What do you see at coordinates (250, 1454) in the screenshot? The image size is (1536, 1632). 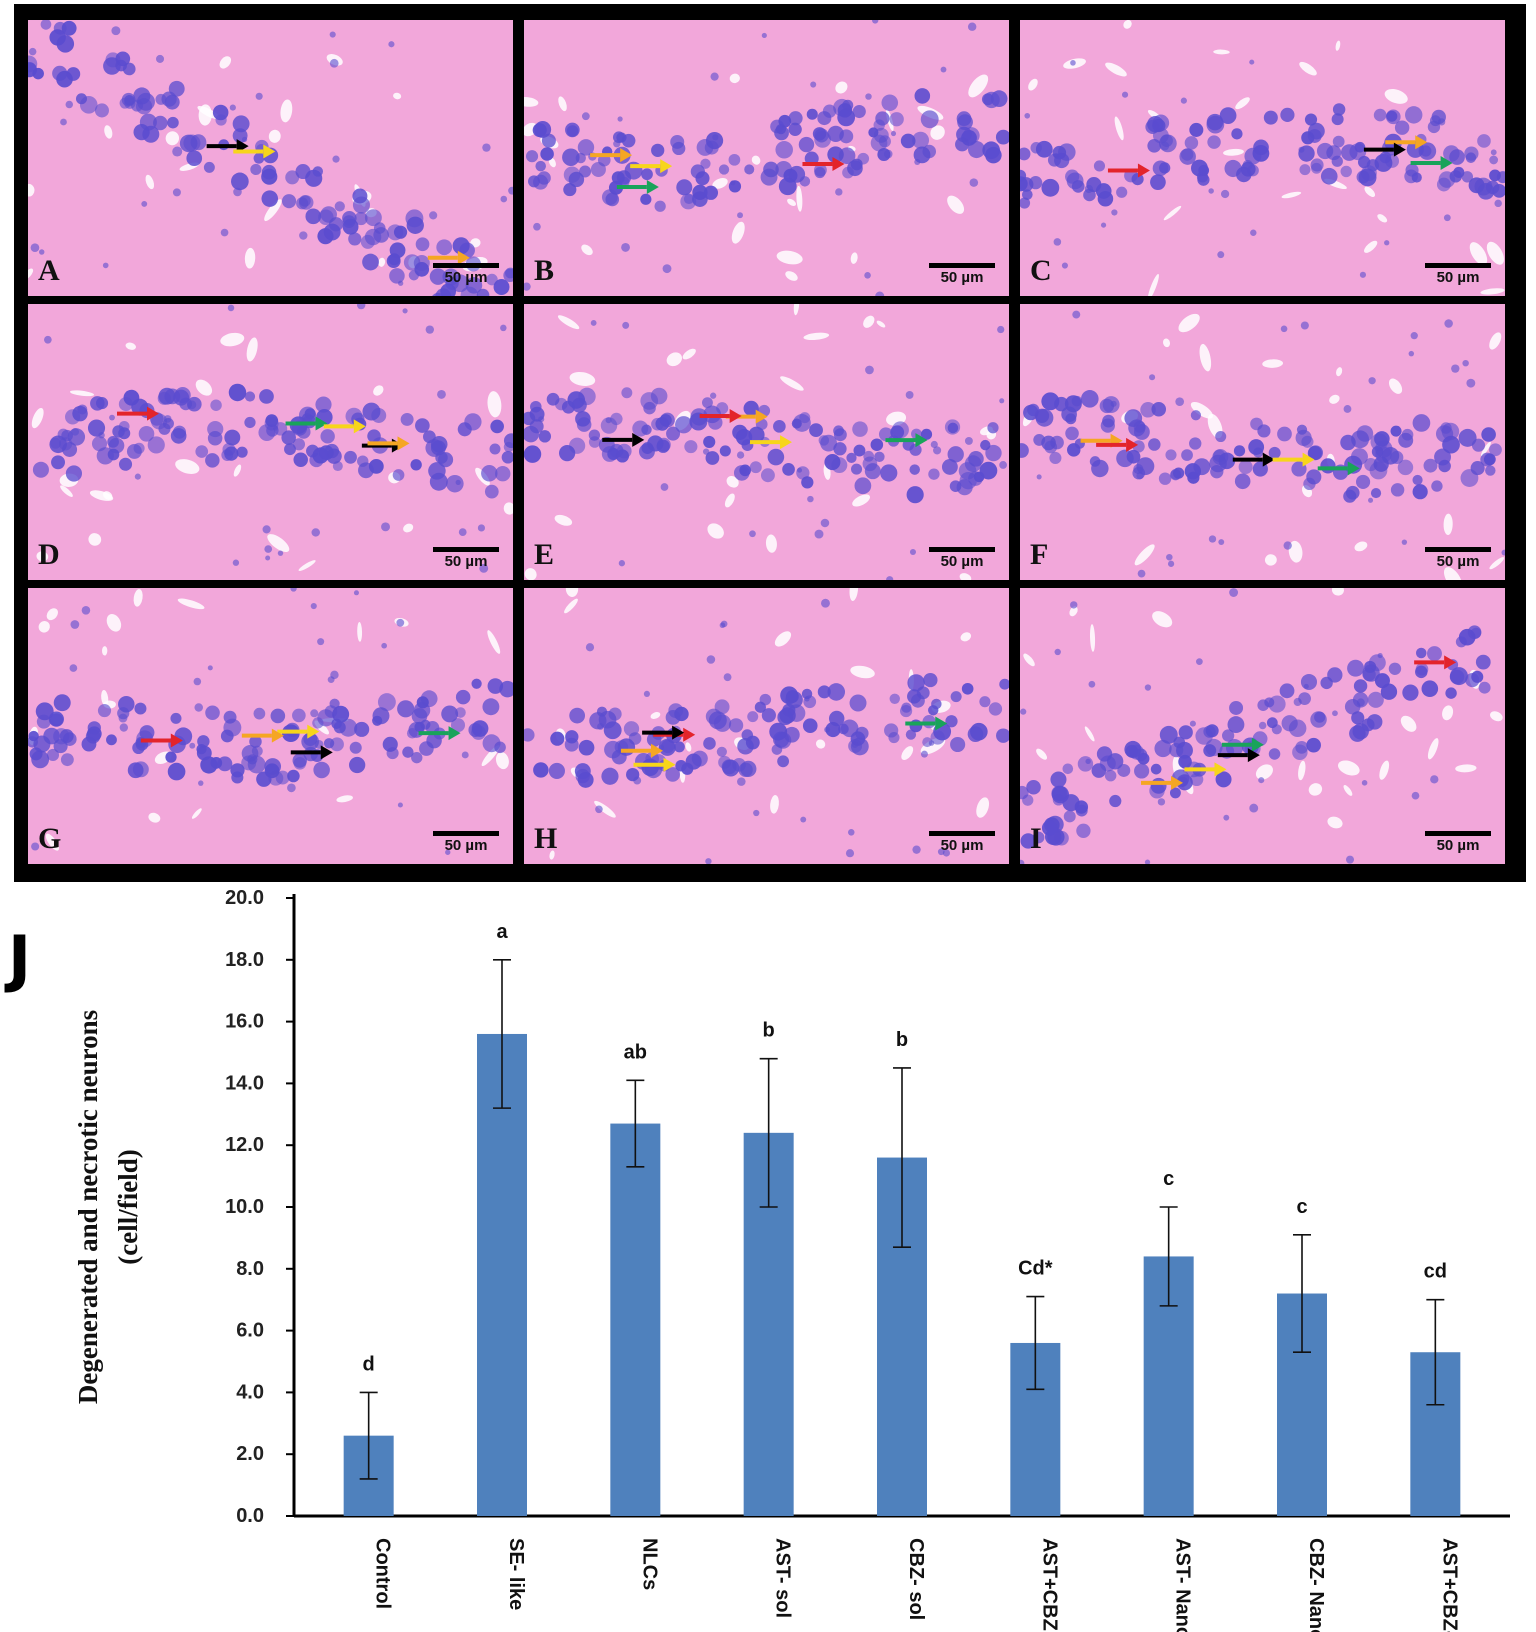 I see `y-tick-label: 2.0` at bounding box center [250, 1454].